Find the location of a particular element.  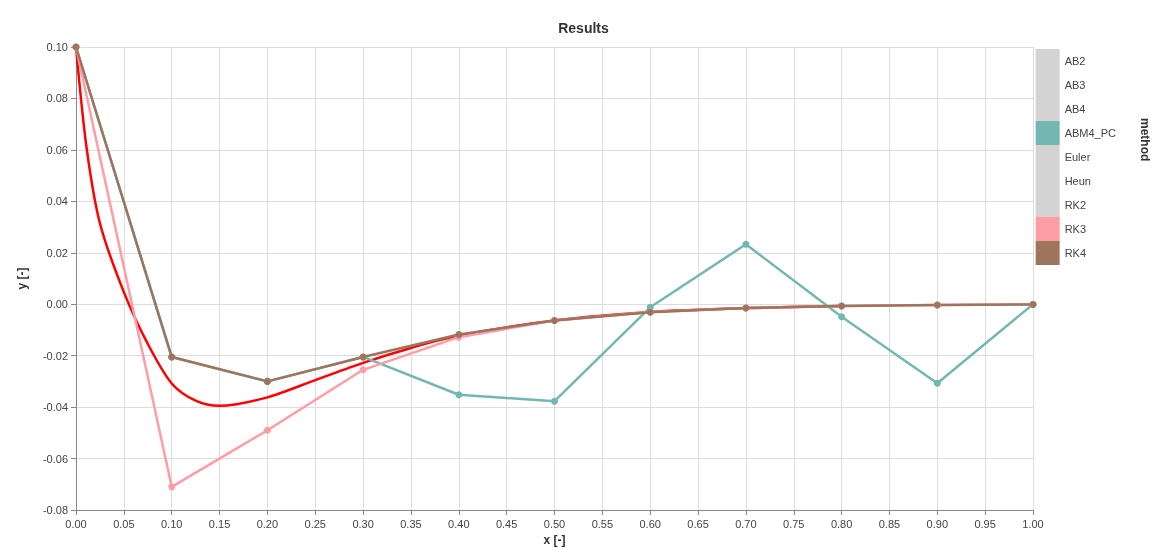

y-tick-label: 0.02 is located at coordinates (57, 252).